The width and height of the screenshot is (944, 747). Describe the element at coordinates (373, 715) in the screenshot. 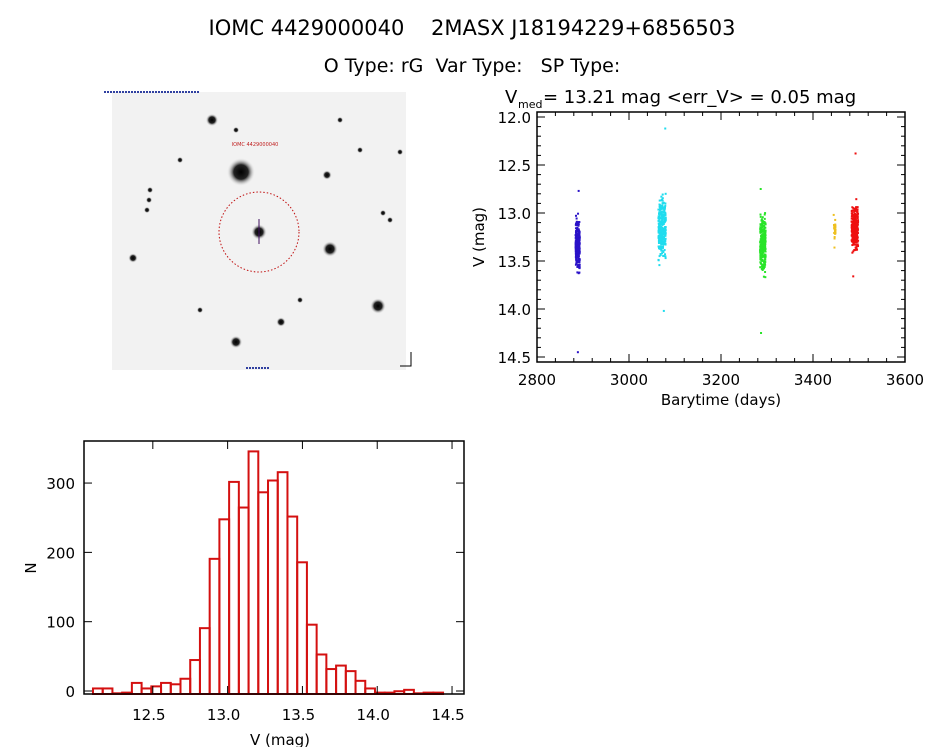

I see `x-tick-label: 14.0` at that location.